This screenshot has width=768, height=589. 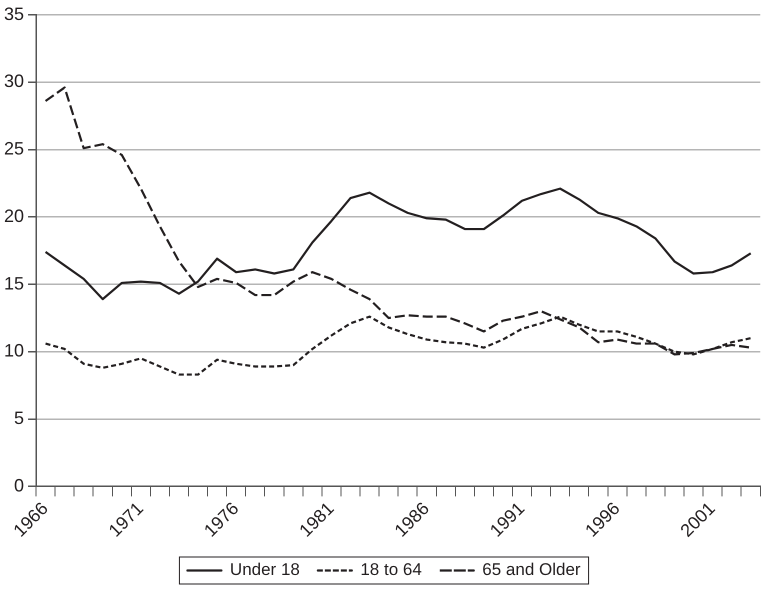 I want to click on y-tick-label: 25, so click(x=14, y=148).